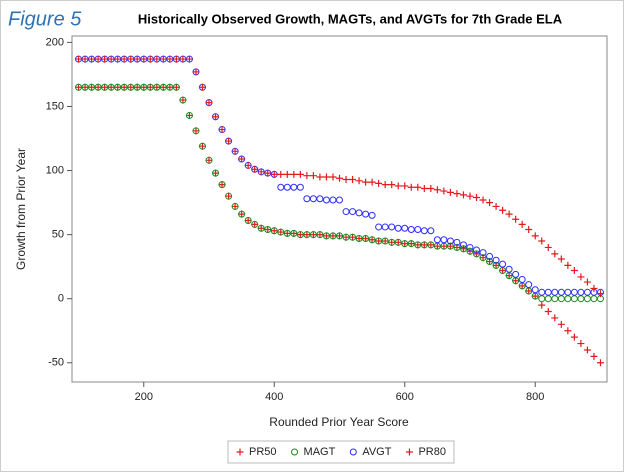 Image resolution: width=624 pixels, height=472 pixels. What do you see at coordinates (55, 106) in the screenshot?
I see `y-tick-label: 150` at bounding box center [55, 106].